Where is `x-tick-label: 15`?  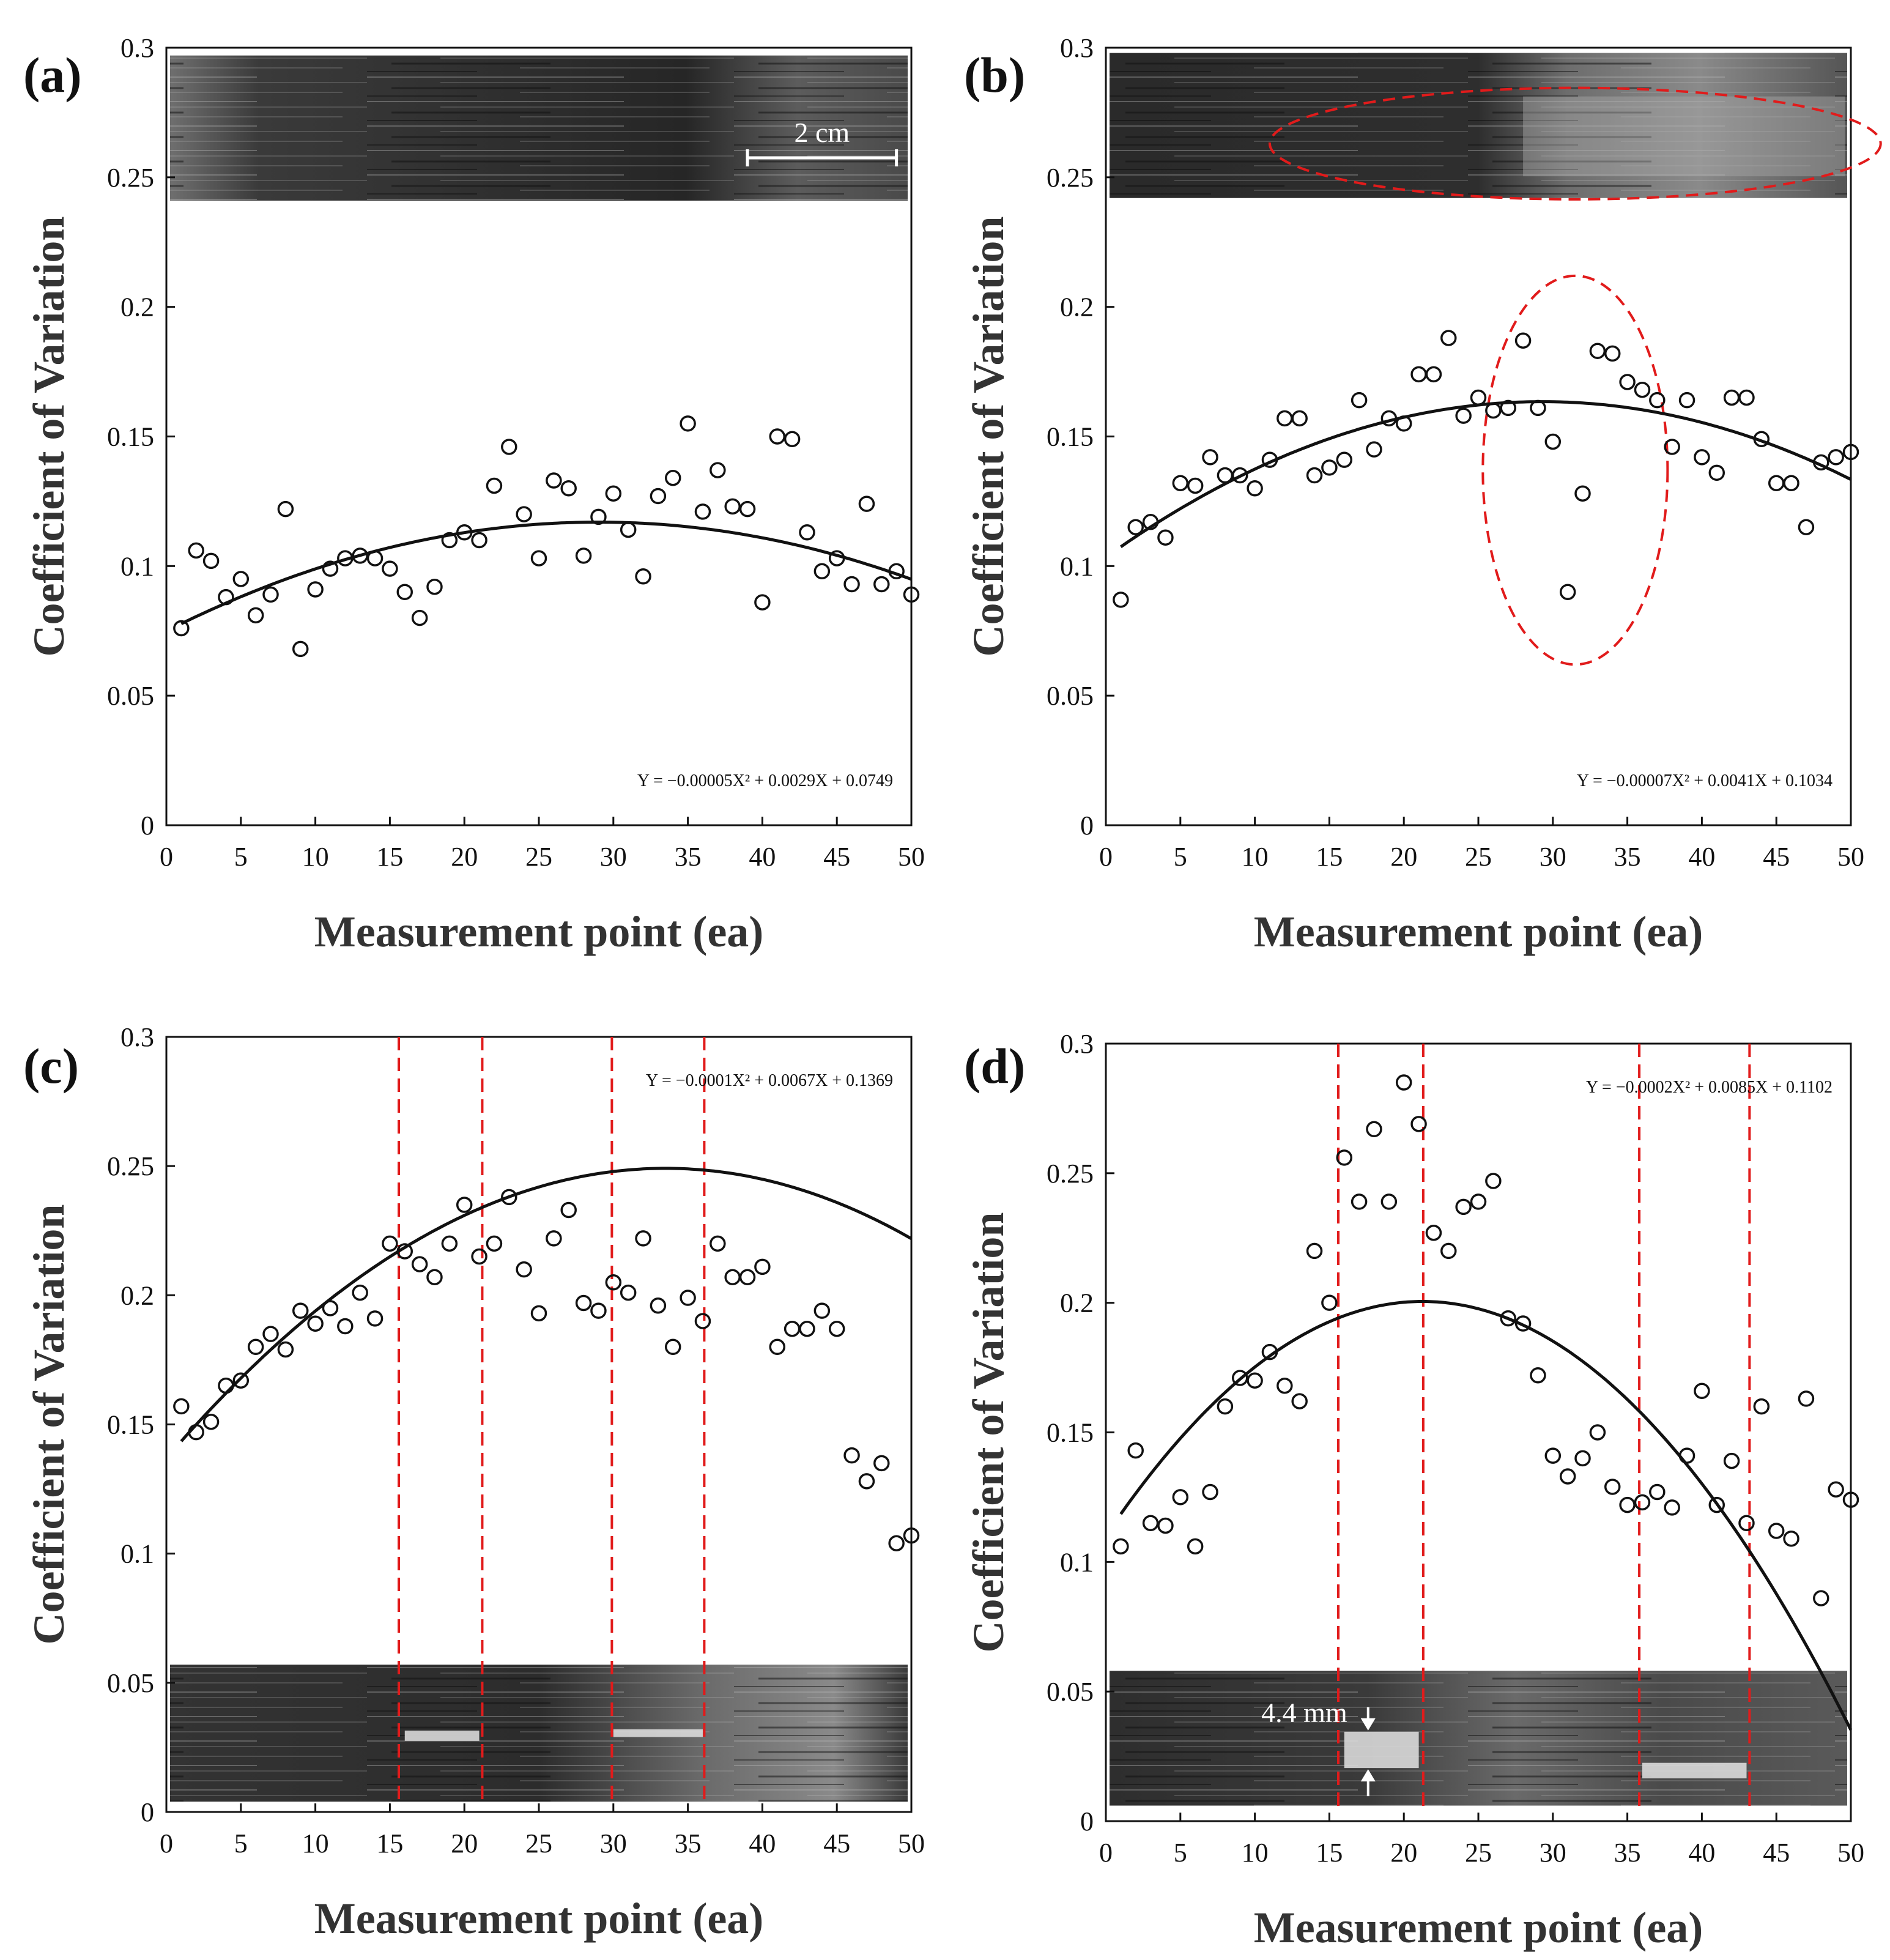 x-tick-label: 15 is located at coordinates (1329, 857).